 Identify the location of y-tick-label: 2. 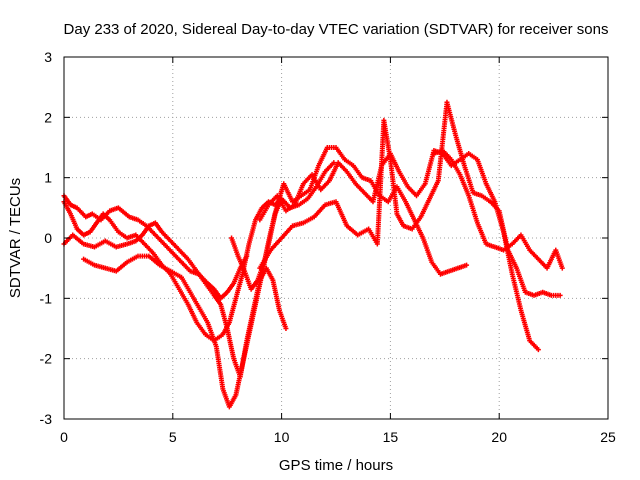
(48, 117).